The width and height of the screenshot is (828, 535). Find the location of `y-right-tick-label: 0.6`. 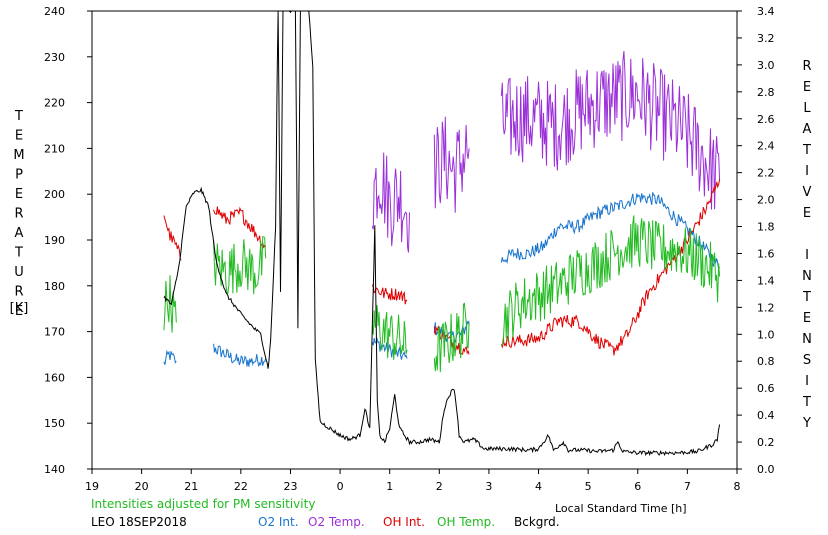

y-right-tick-label: 0.6 is located at coordinates (766, 388).